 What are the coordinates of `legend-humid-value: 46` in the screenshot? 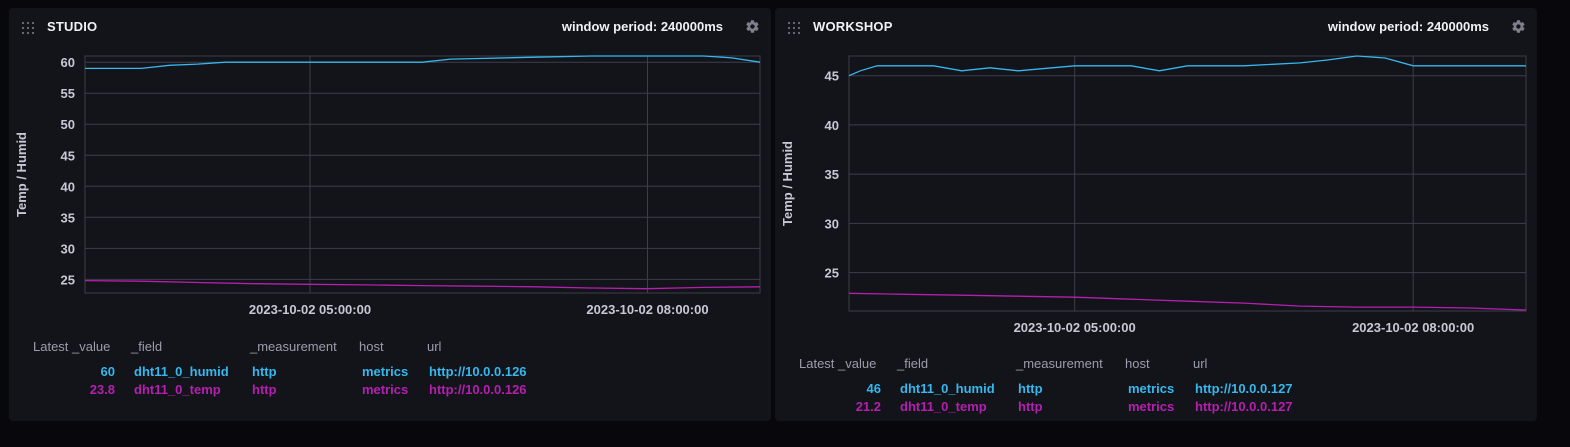 It's located at (873, 388).